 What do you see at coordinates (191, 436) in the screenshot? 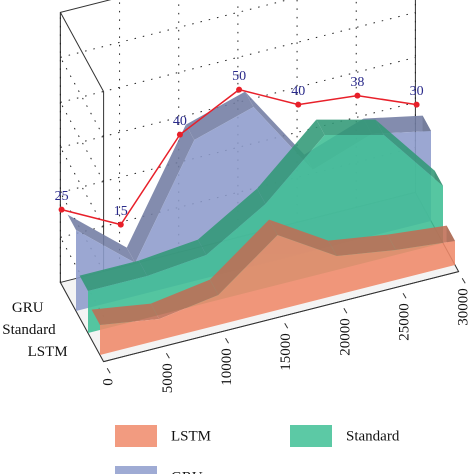
I see `legend-label: LSTM` at bounding box center [191, 436].